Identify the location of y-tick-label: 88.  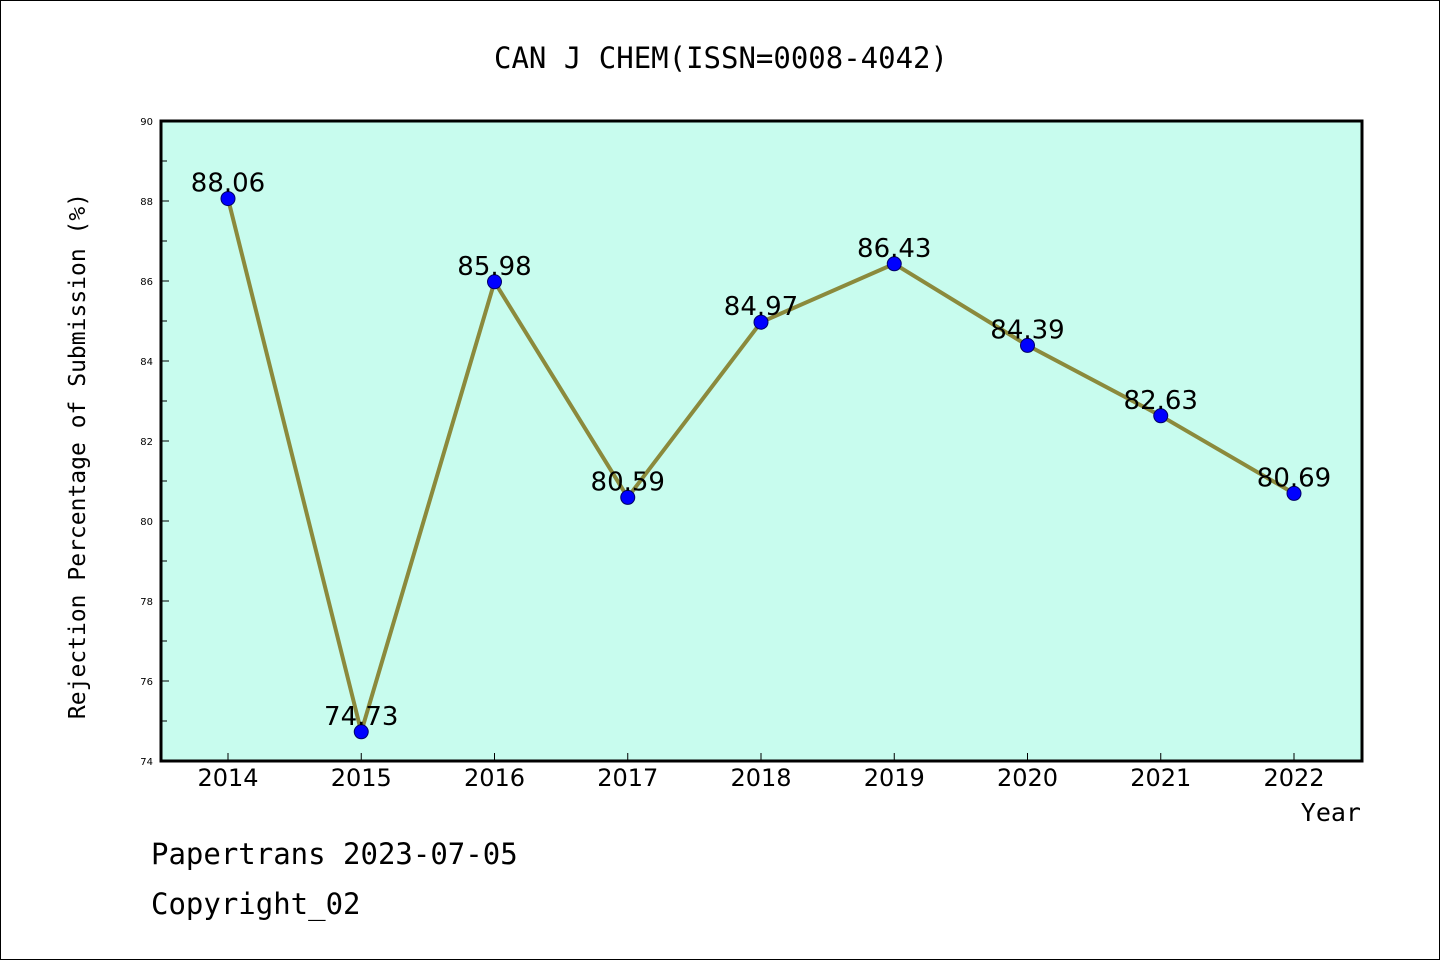
(146, 202).